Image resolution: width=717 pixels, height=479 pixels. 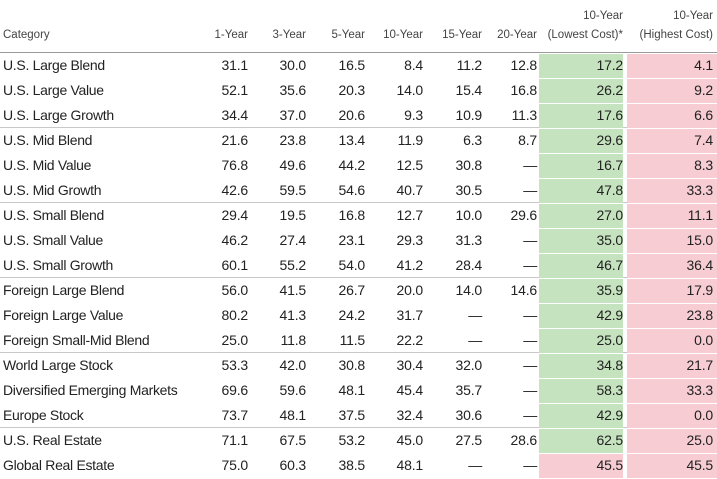 What do you see at coordinates (469, 190) in the screenshot?
I see `table-cell: 30.5` at bounding box center [469, 190].